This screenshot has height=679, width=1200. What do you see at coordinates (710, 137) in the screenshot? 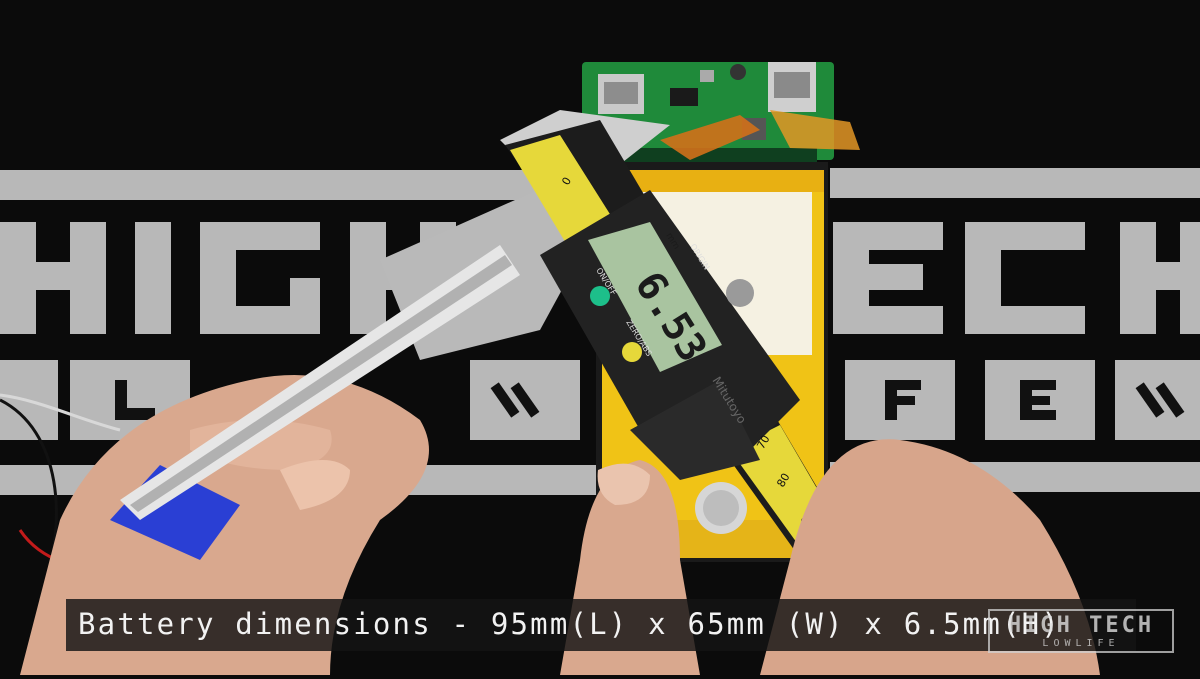
I see `kapton-tape` at bounding box center [710, 137].